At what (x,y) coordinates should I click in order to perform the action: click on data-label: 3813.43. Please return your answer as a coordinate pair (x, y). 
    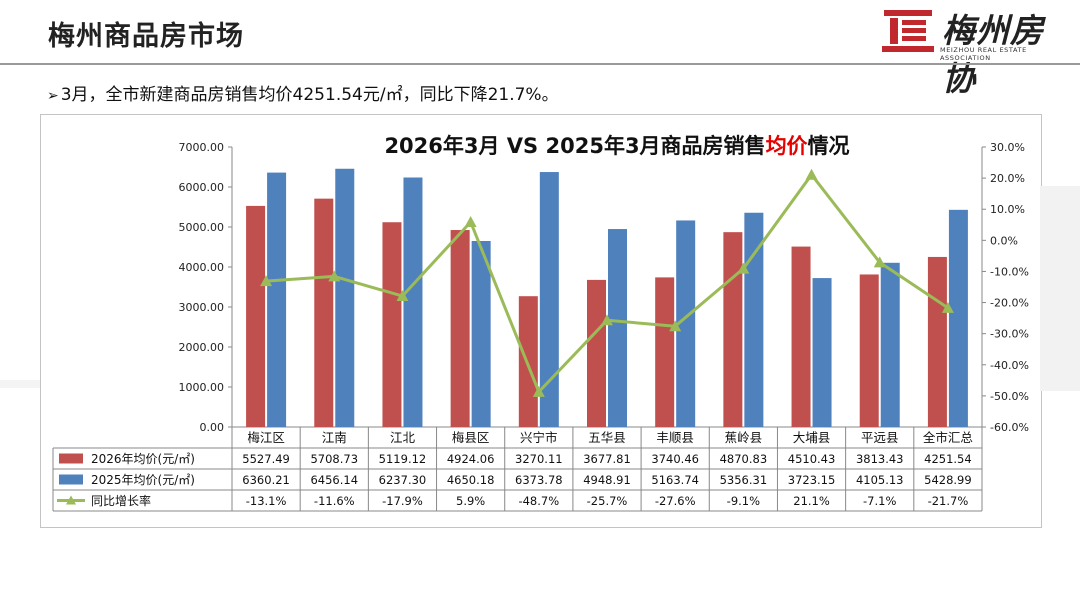
    Looking at the image, I should click on (880, 459).